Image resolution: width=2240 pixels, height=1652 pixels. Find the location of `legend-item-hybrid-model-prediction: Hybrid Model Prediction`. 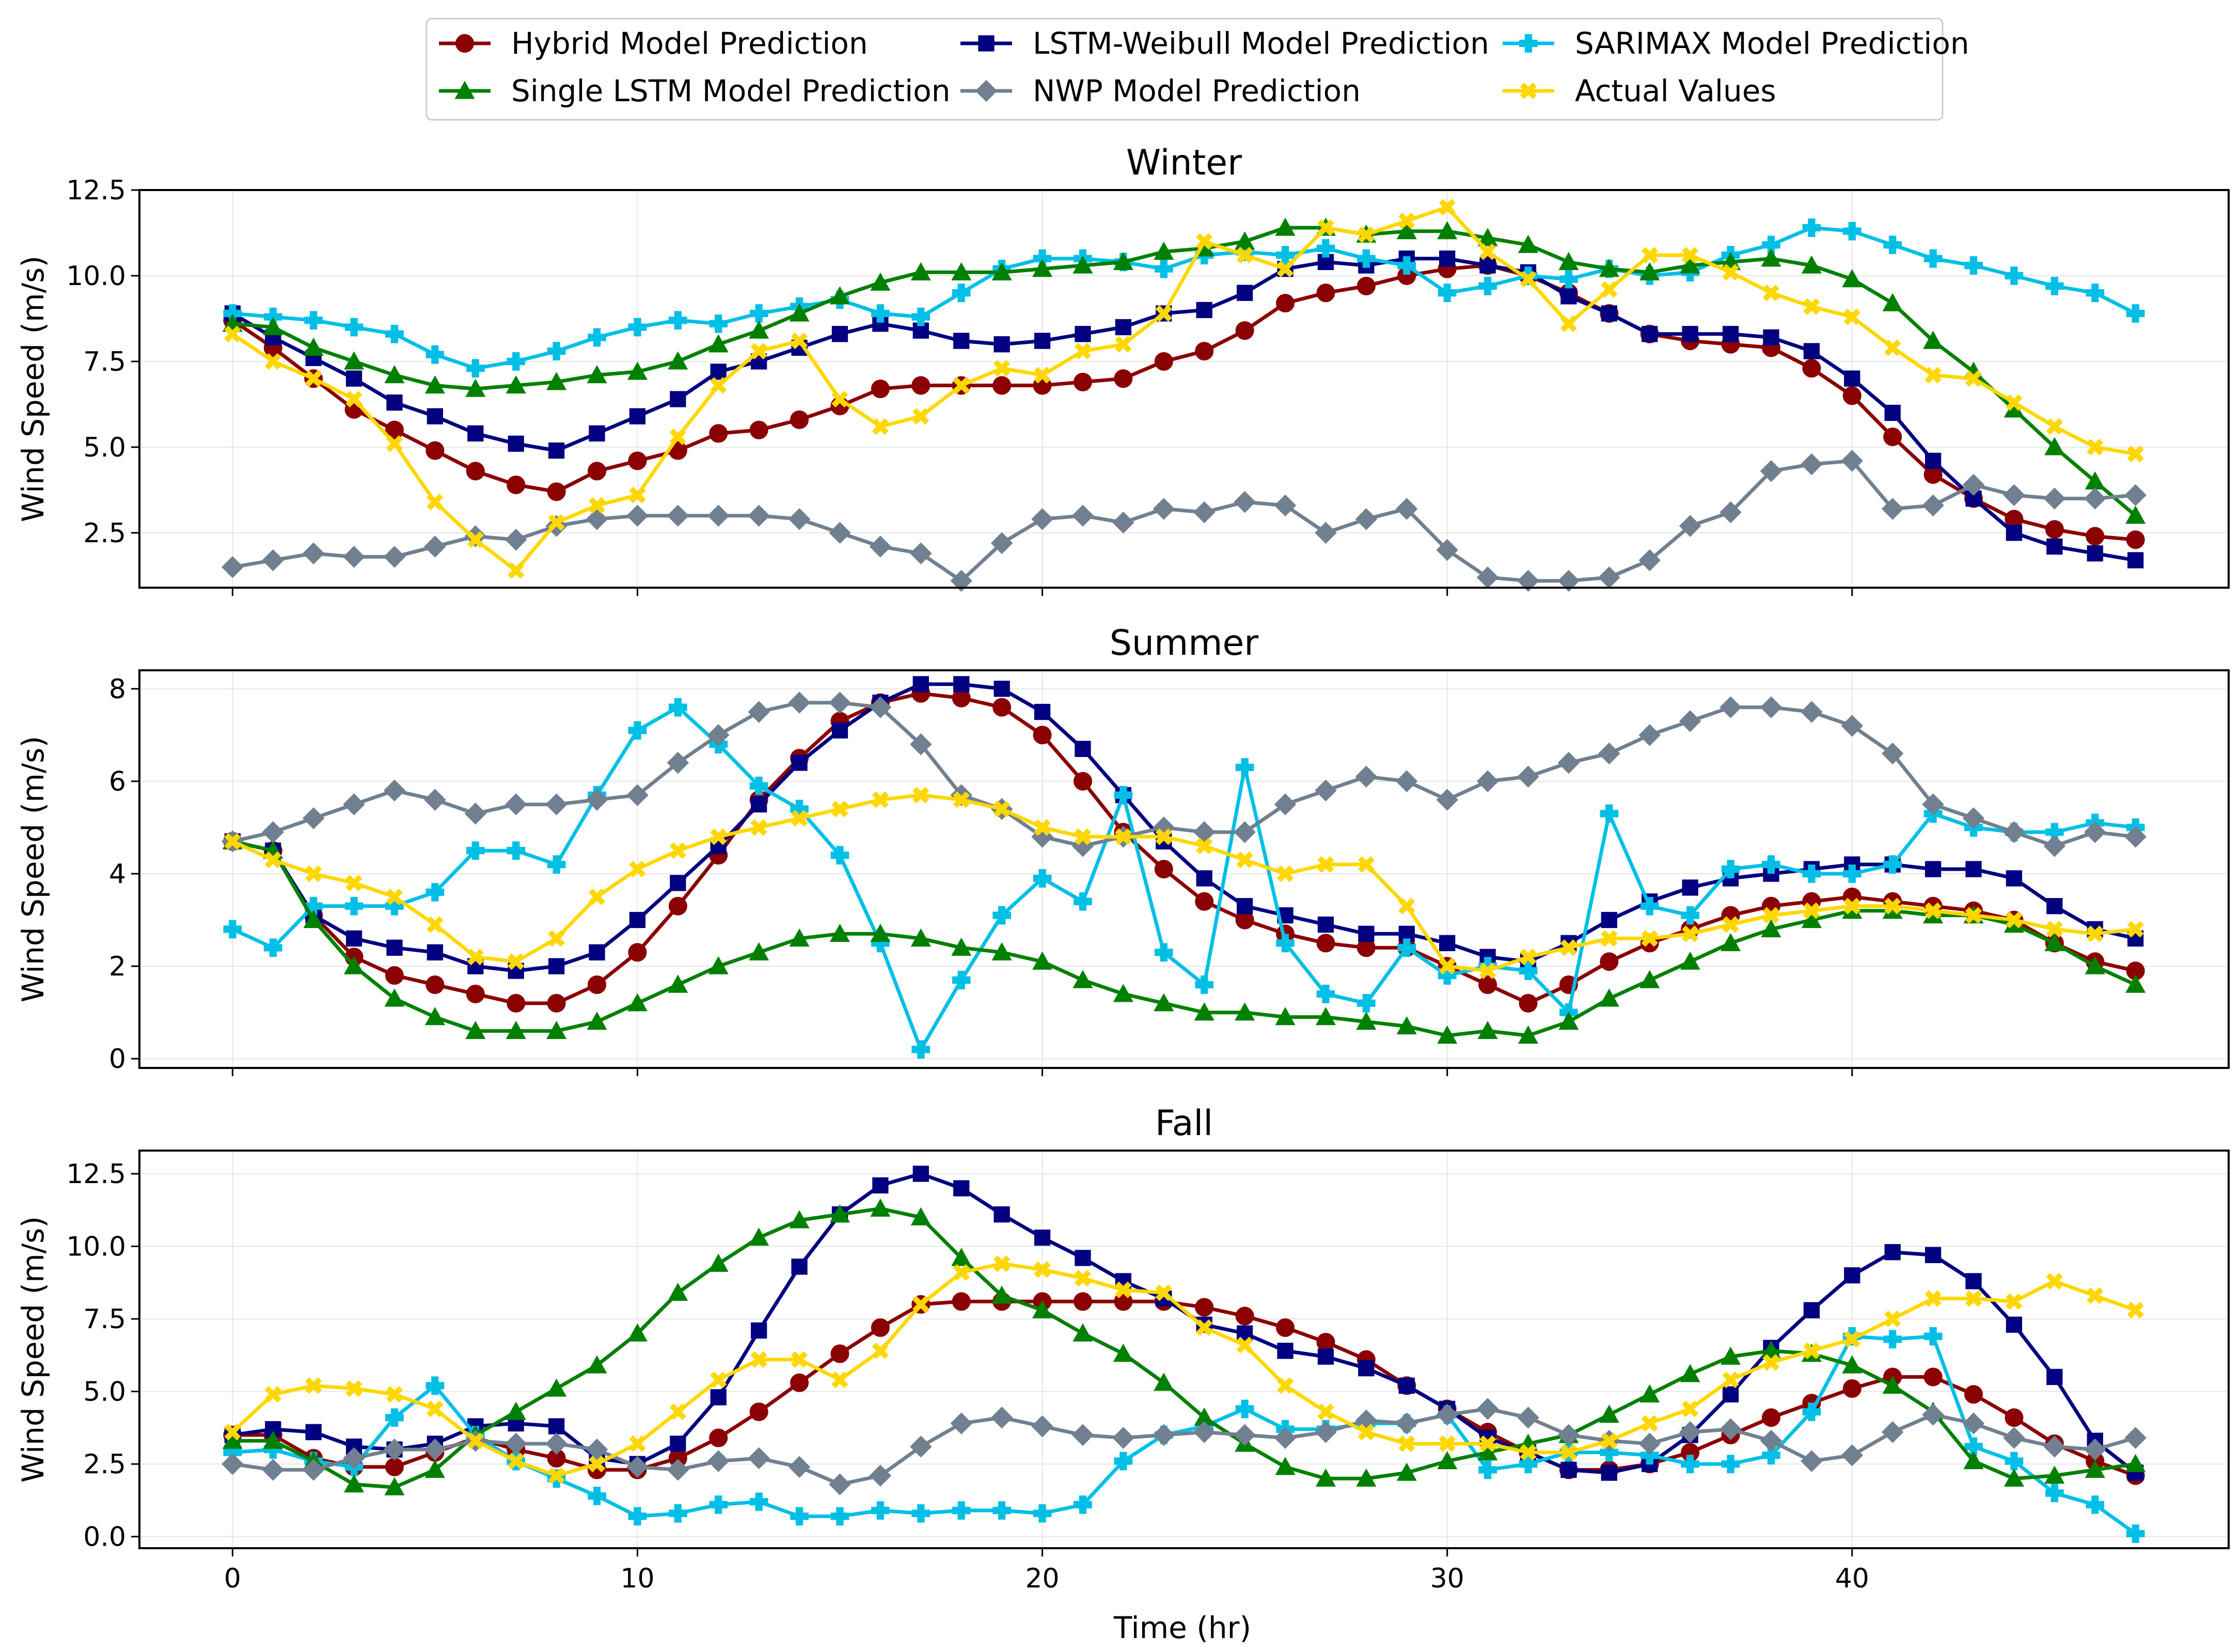

legend-item-hybrid-model-prediction: Hybrid Model Prediction is located at coordinates (653, 43).